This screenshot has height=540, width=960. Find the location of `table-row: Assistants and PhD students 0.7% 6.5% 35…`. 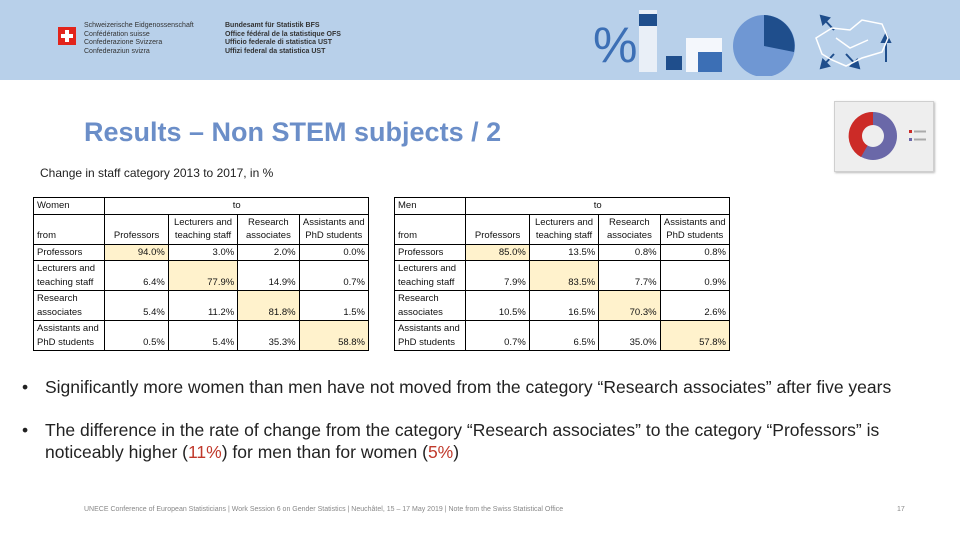

table-row: Assistants and PhD students 0.7% 6.5% 35… is located at coordinates (562, 335).